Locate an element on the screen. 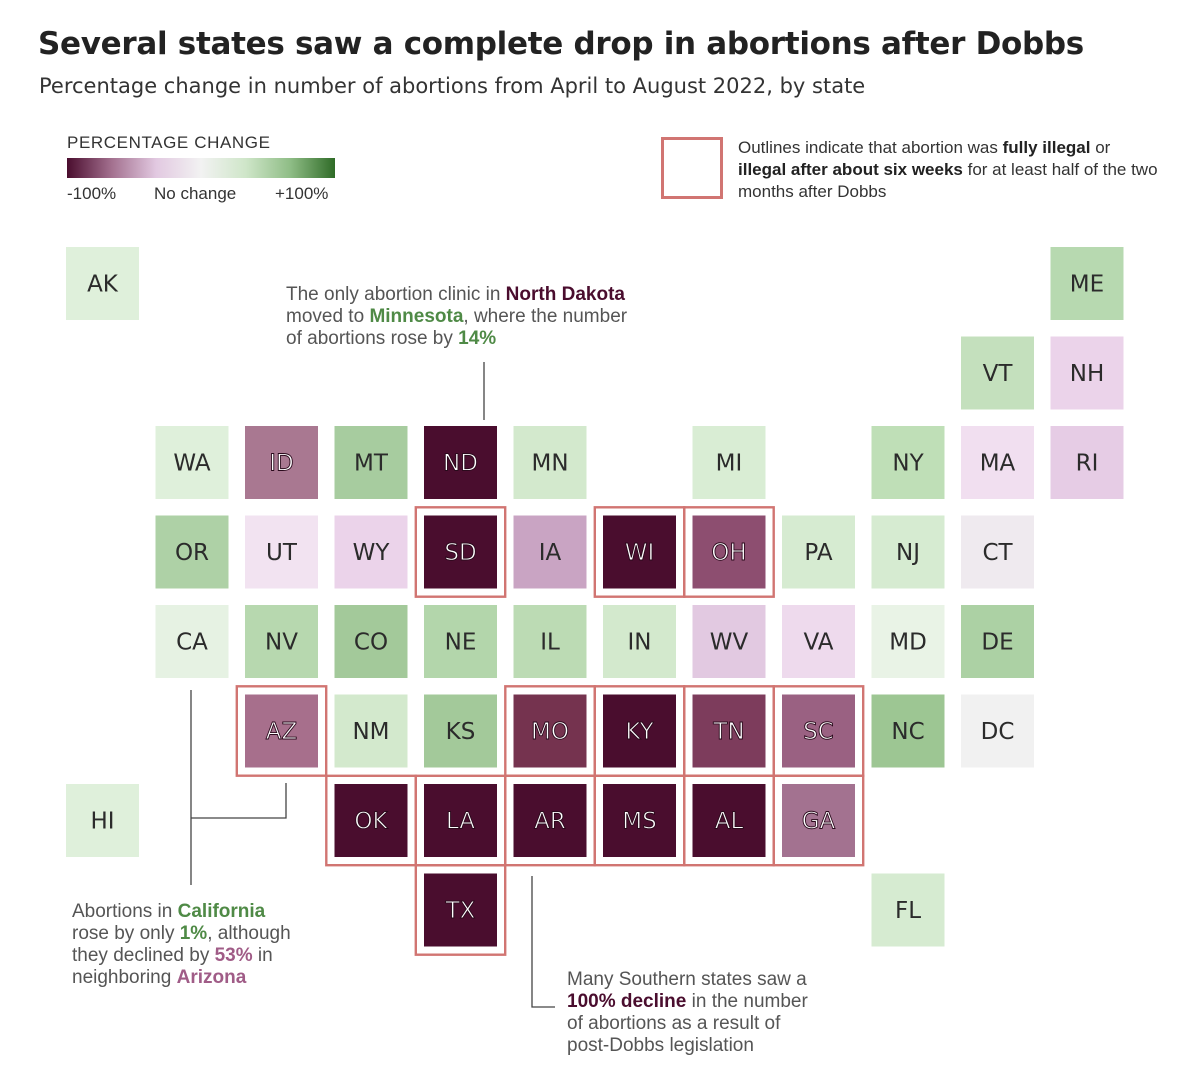 This screenshot has width=1200, height=1089. tile-label-nj: NJ is located at coordinates (908, 553).